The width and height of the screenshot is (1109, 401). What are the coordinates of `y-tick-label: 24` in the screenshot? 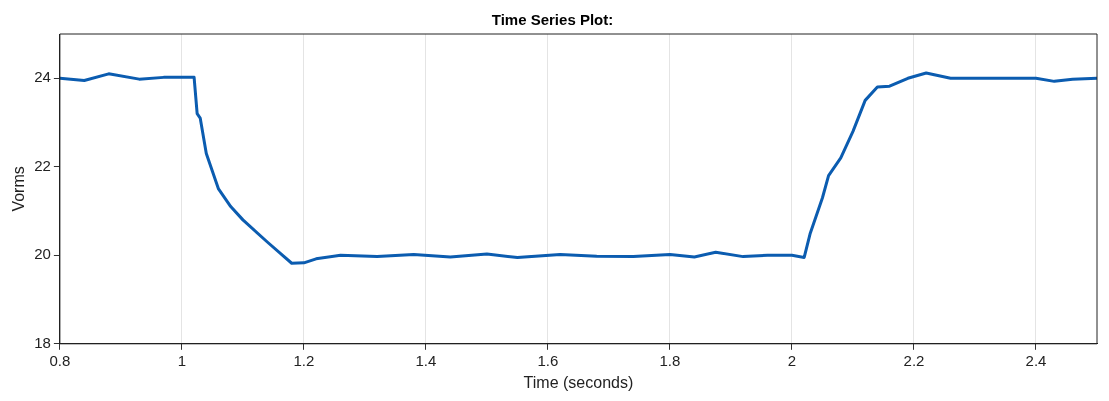 It's located at (42, 77).